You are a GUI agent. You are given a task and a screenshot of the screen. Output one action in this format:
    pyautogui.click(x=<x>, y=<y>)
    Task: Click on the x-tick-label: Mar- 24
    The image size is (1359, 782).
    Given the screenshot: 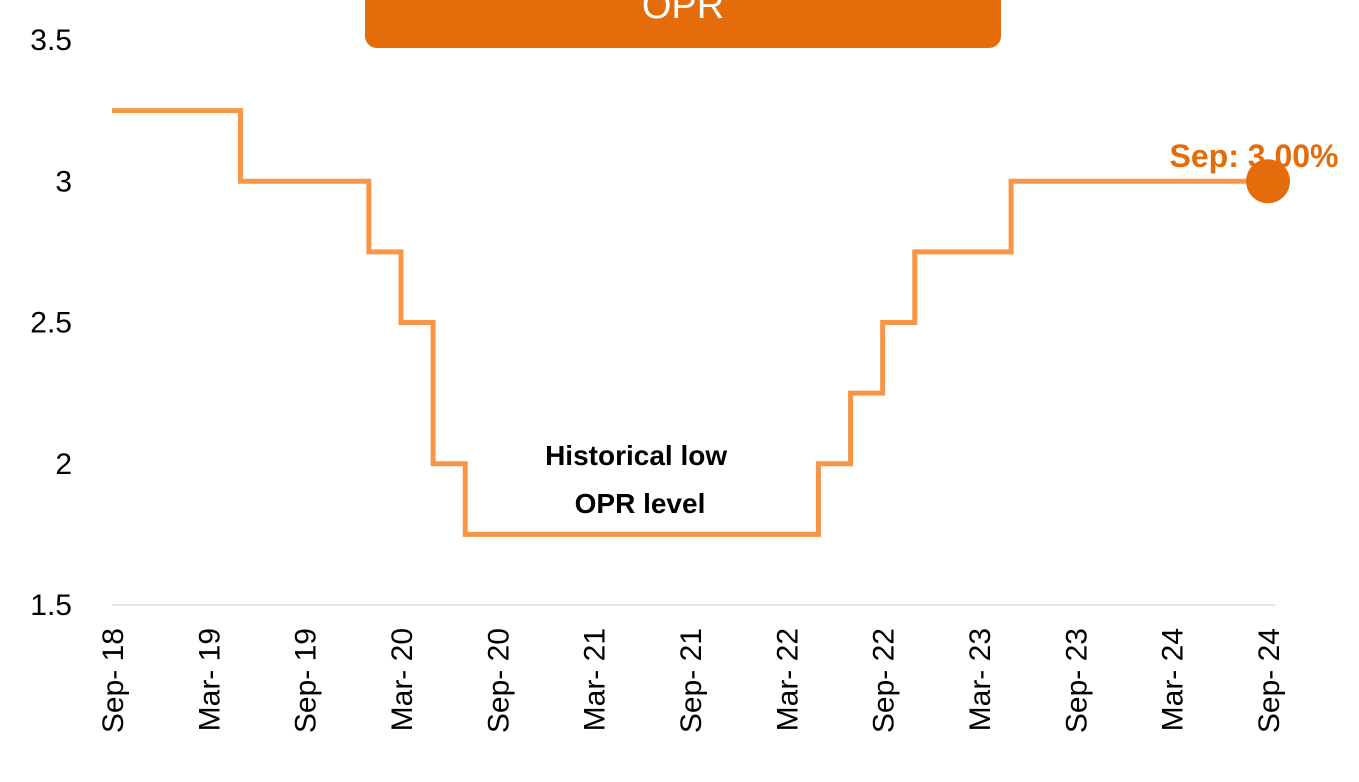 What is the action you would take?
    pyautogui.click(x=1173, y=679)
    